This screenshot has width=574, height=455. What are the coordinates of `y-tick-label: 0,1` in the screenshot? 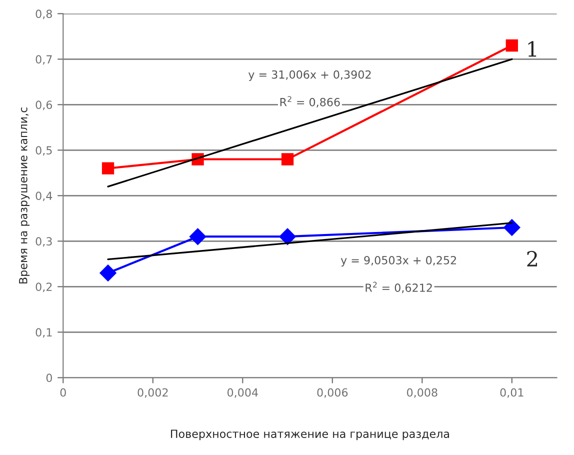 It's located at (44, 333).